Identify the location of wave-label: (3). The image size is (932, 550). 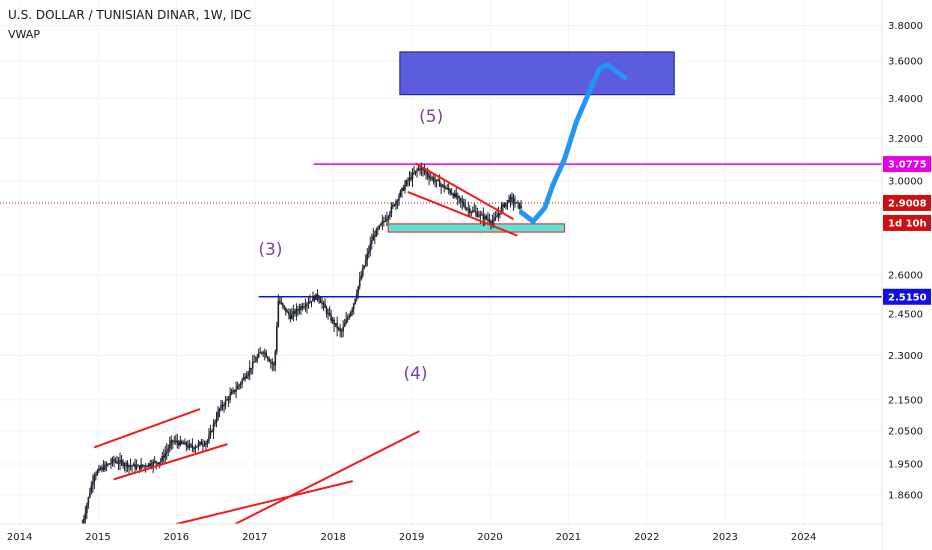
(270, 250).